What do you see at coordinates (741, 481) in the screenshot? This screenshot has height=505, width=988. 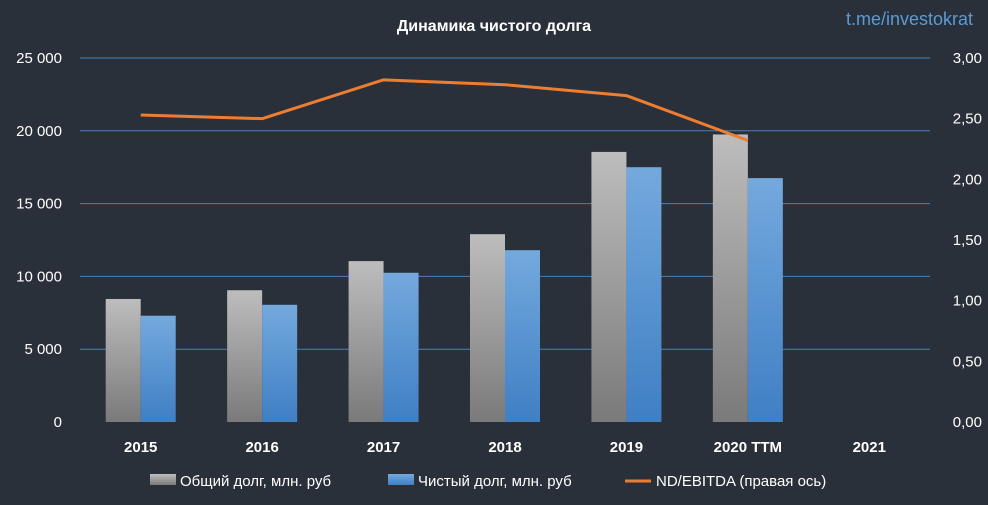 I see `legend-label-nd-ebitda: ND/EBITDA (правая ось)` at bounding box center [741, 481].